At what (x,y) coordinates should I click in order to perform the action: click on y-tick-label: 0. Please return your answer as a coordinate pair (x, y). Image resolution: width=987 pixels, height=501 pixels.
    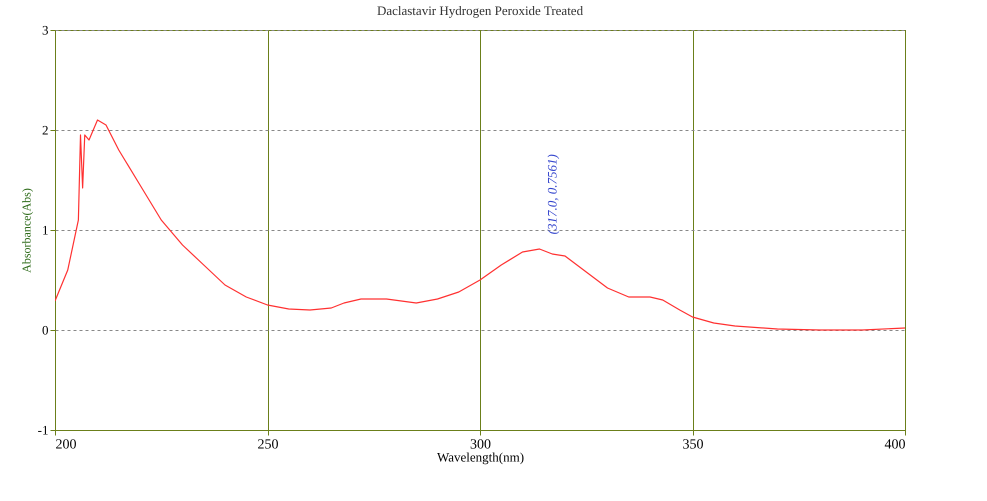
    Looking at the image, I should click on (45, 330).